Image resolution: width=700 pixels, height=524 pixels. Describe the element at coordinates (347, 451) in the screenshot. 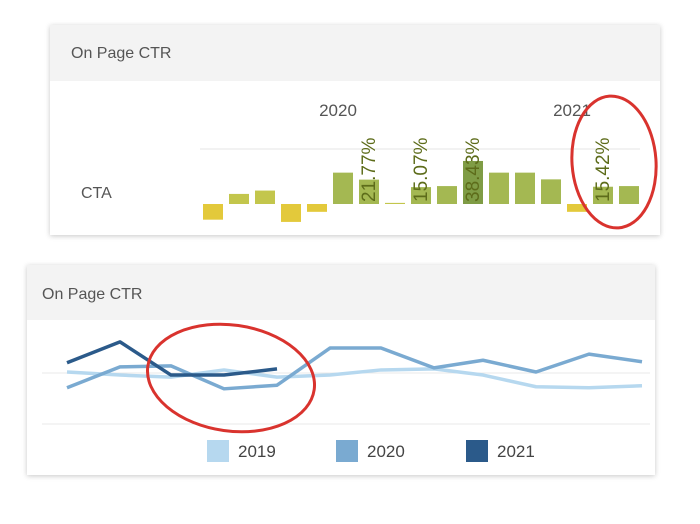

I see `legend-swatch-2020` at that location.